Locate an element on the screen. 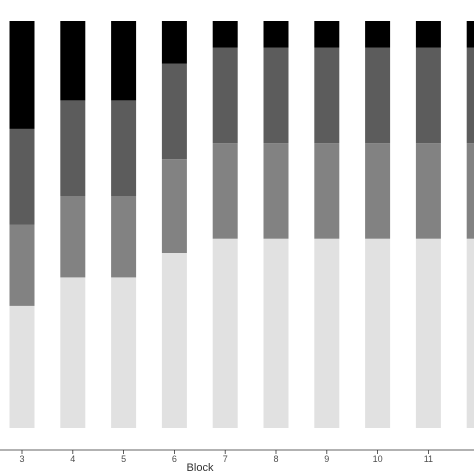 Image resolution: width=474 pixels, height=474 pixels. x-tick-label-6: 6 is located at coordinates (174, 459).